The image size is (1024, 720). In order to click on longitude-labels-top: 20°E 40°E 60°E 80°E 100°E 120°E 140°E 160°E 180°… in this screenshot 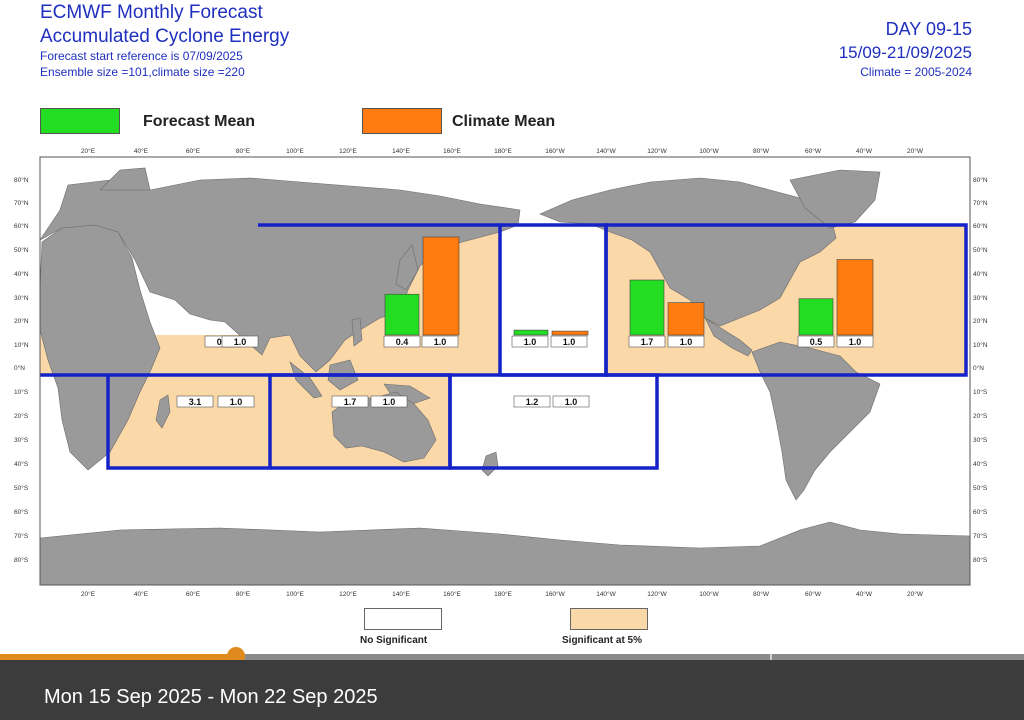, I will do `click(502, 151)`.